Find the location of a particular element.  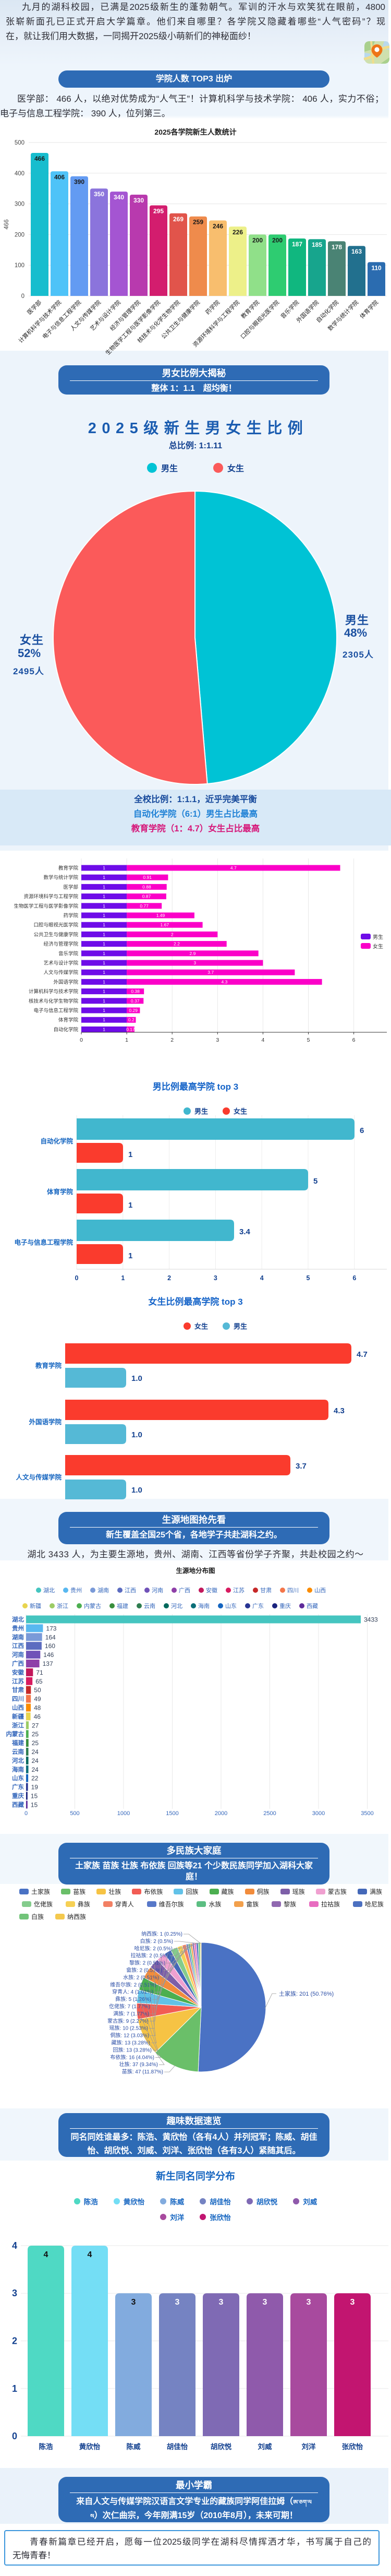

svg-text: 福建 is located at coordinates (122, 1606).